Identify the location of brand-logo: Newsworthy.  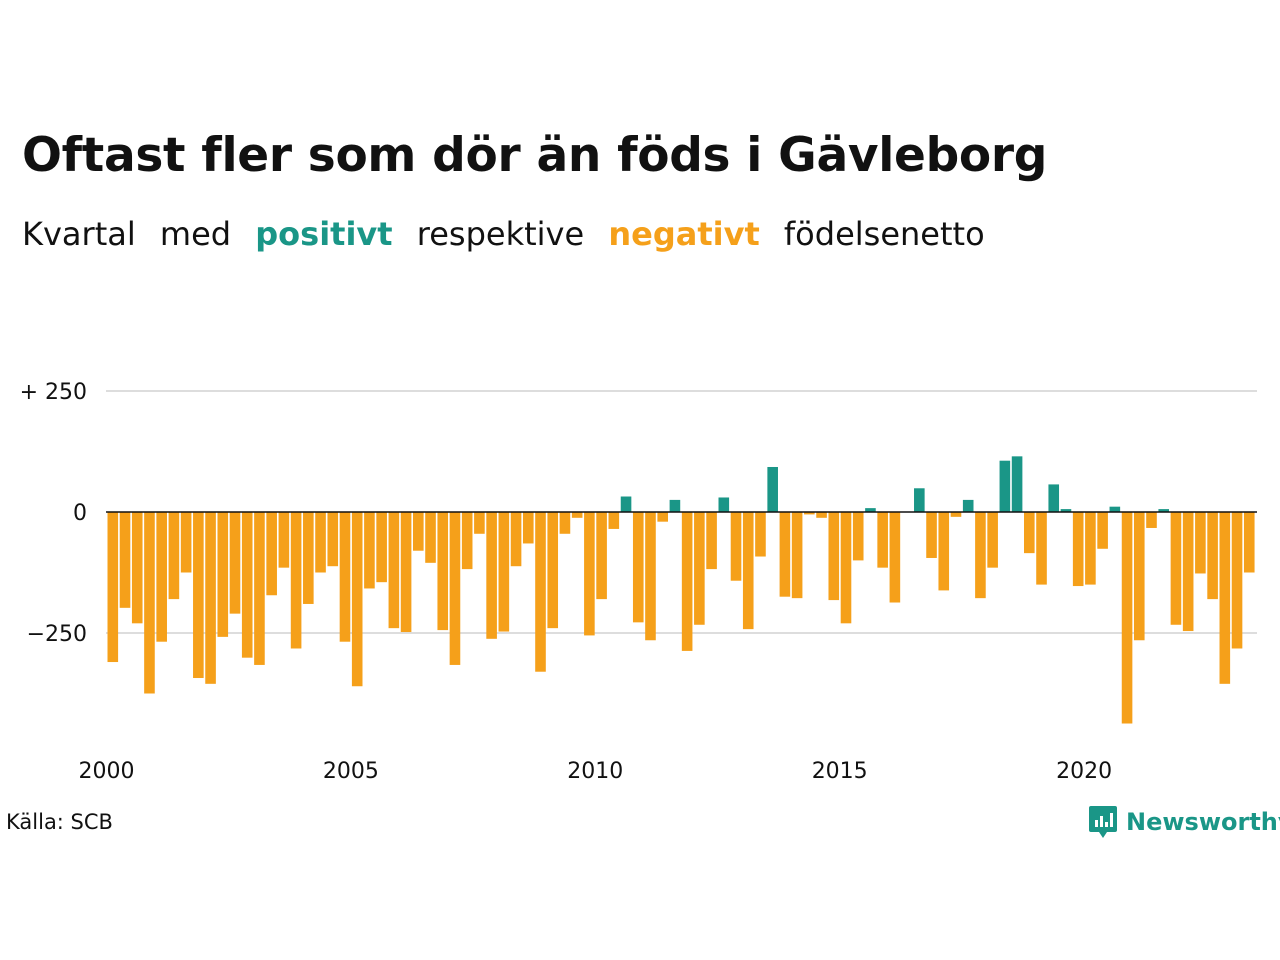
(1184, 822).